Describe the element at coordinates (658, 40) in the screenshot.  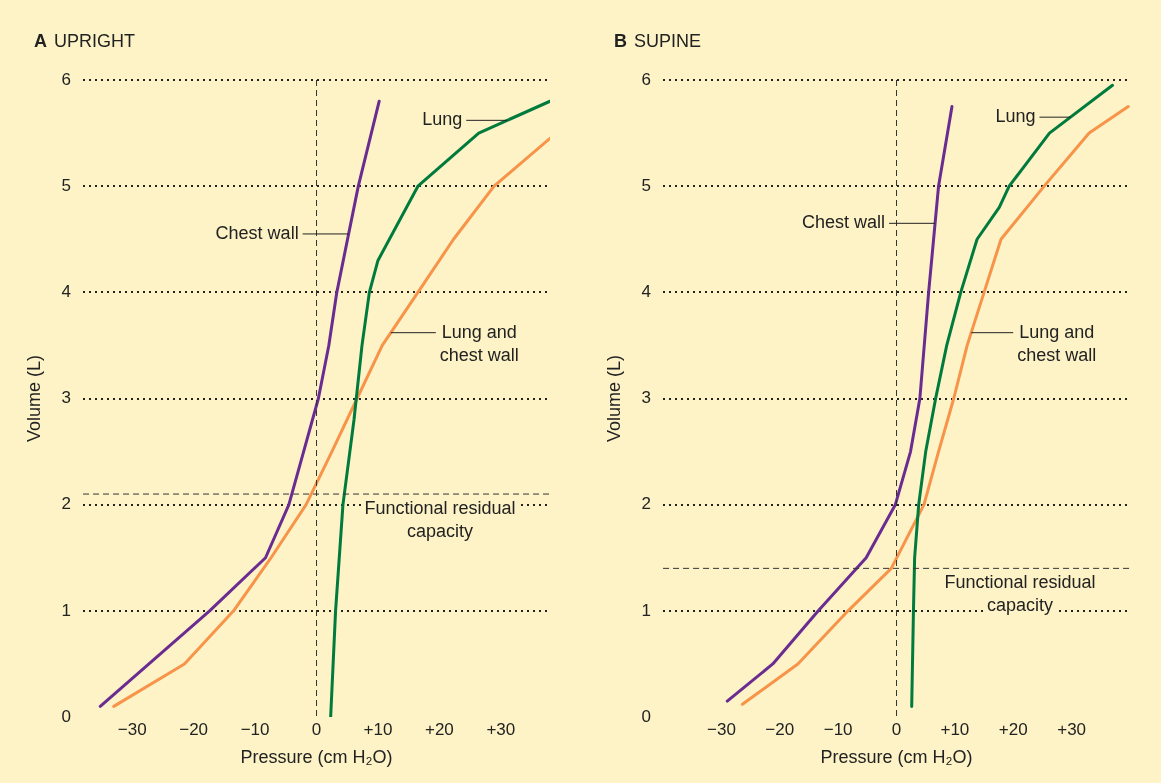
I see `chart-title: B SUPINE` at that location.